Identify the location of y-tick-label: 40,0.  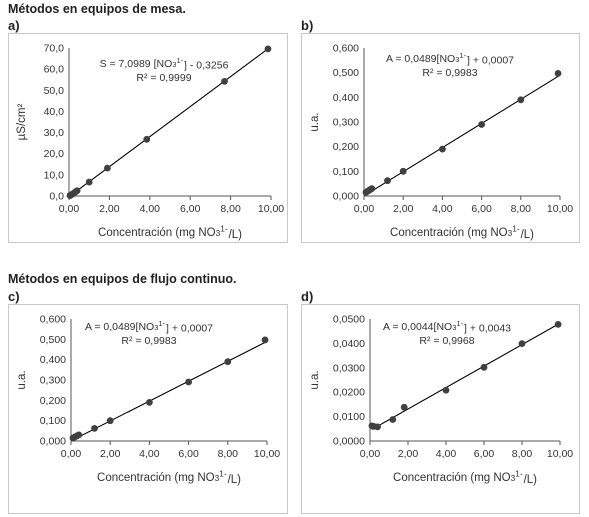
(54, 112).